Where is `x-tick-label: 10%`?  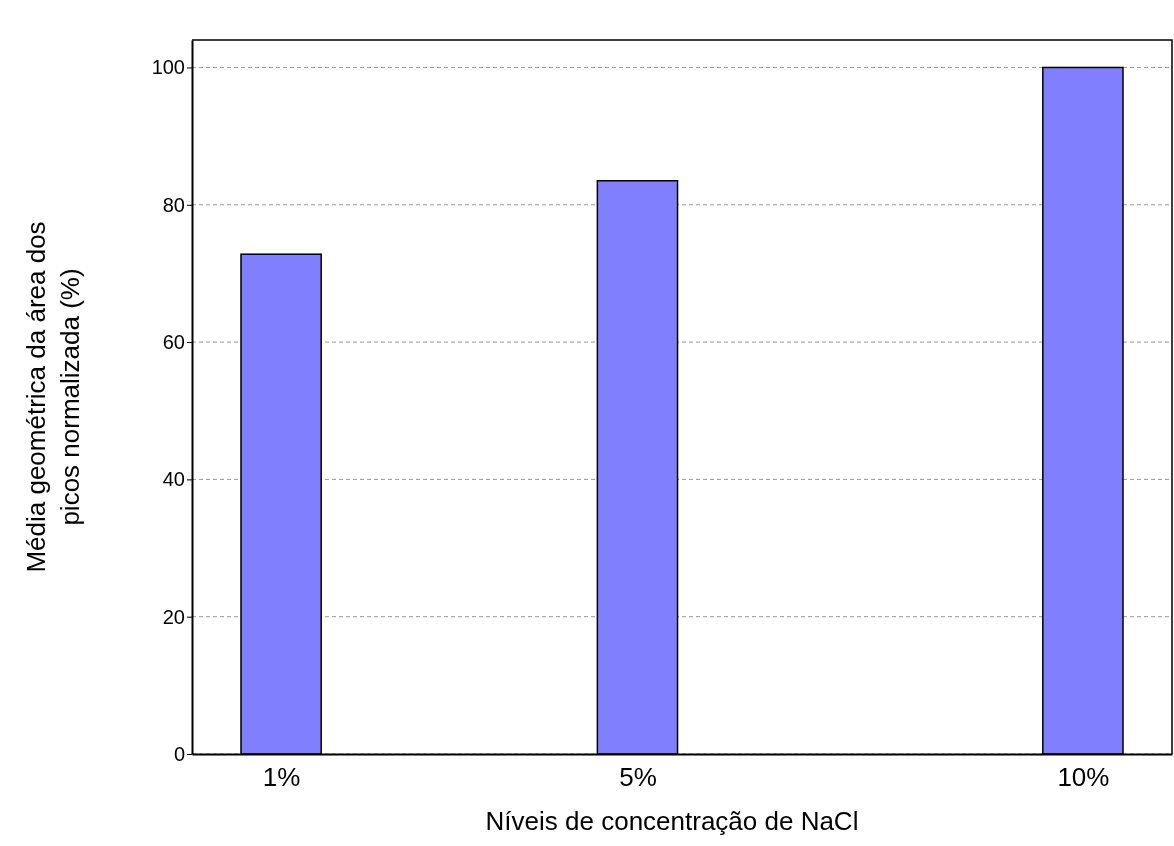
x-tick-label: 10% is located at coordinates (1083, 777).